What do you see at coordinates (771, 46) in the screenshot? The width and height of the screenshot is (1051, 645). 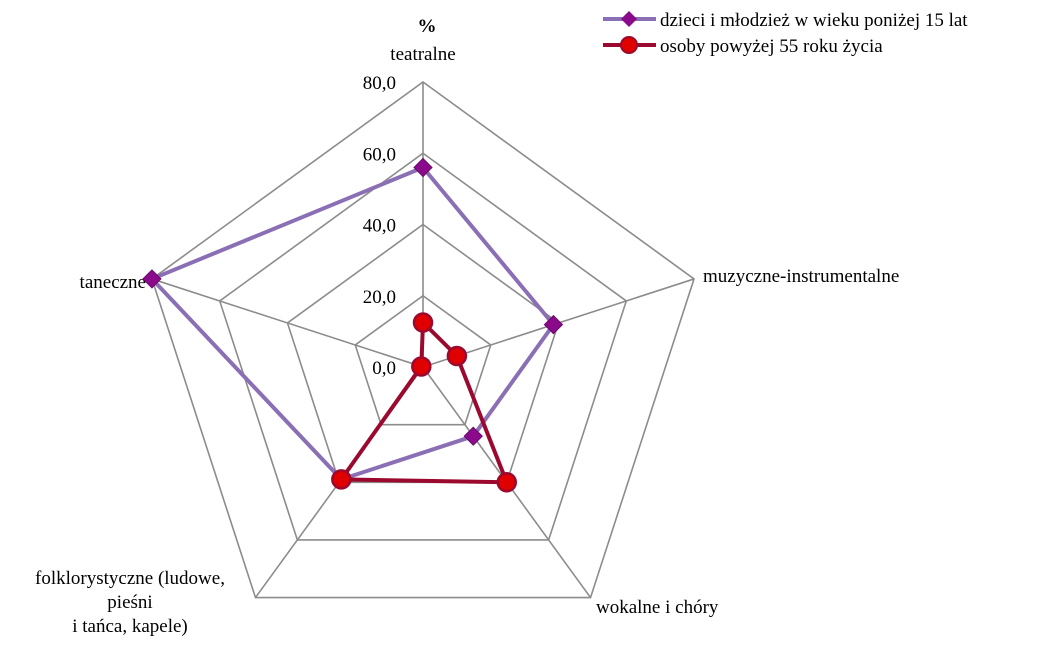 I see `legend-label: osoby powyżej 55 roku życia` at bounding box center [771, 46].